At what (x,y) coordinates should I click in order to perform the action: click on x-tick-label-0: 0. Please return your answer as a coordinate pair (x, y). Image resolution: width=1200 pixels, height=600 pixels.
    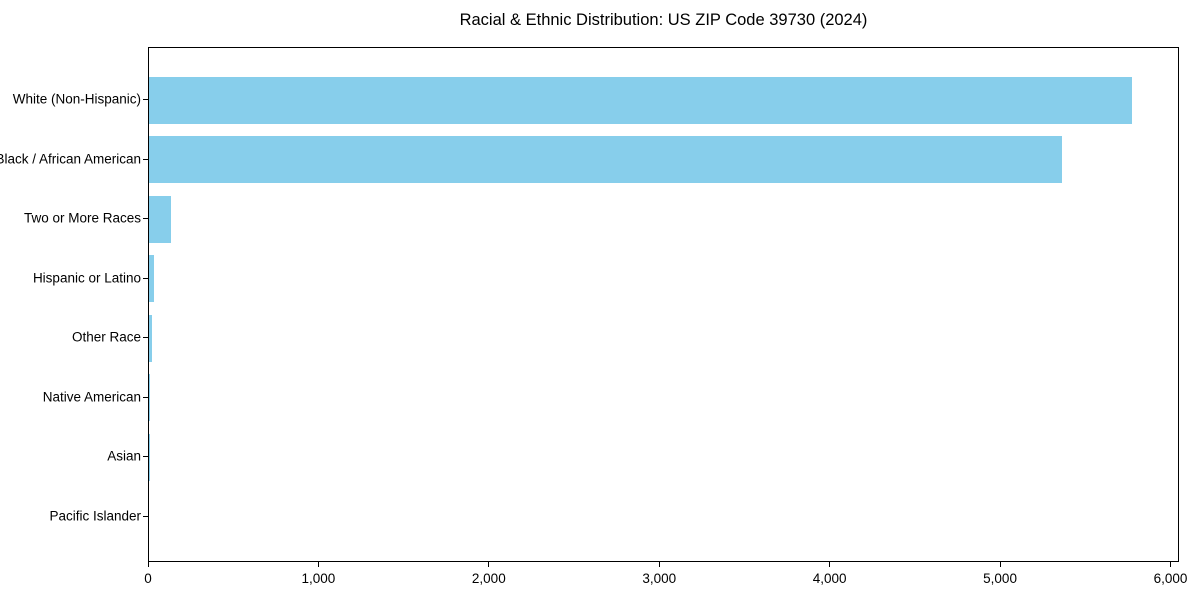
    Looking at the image, I should click on (148, 578).